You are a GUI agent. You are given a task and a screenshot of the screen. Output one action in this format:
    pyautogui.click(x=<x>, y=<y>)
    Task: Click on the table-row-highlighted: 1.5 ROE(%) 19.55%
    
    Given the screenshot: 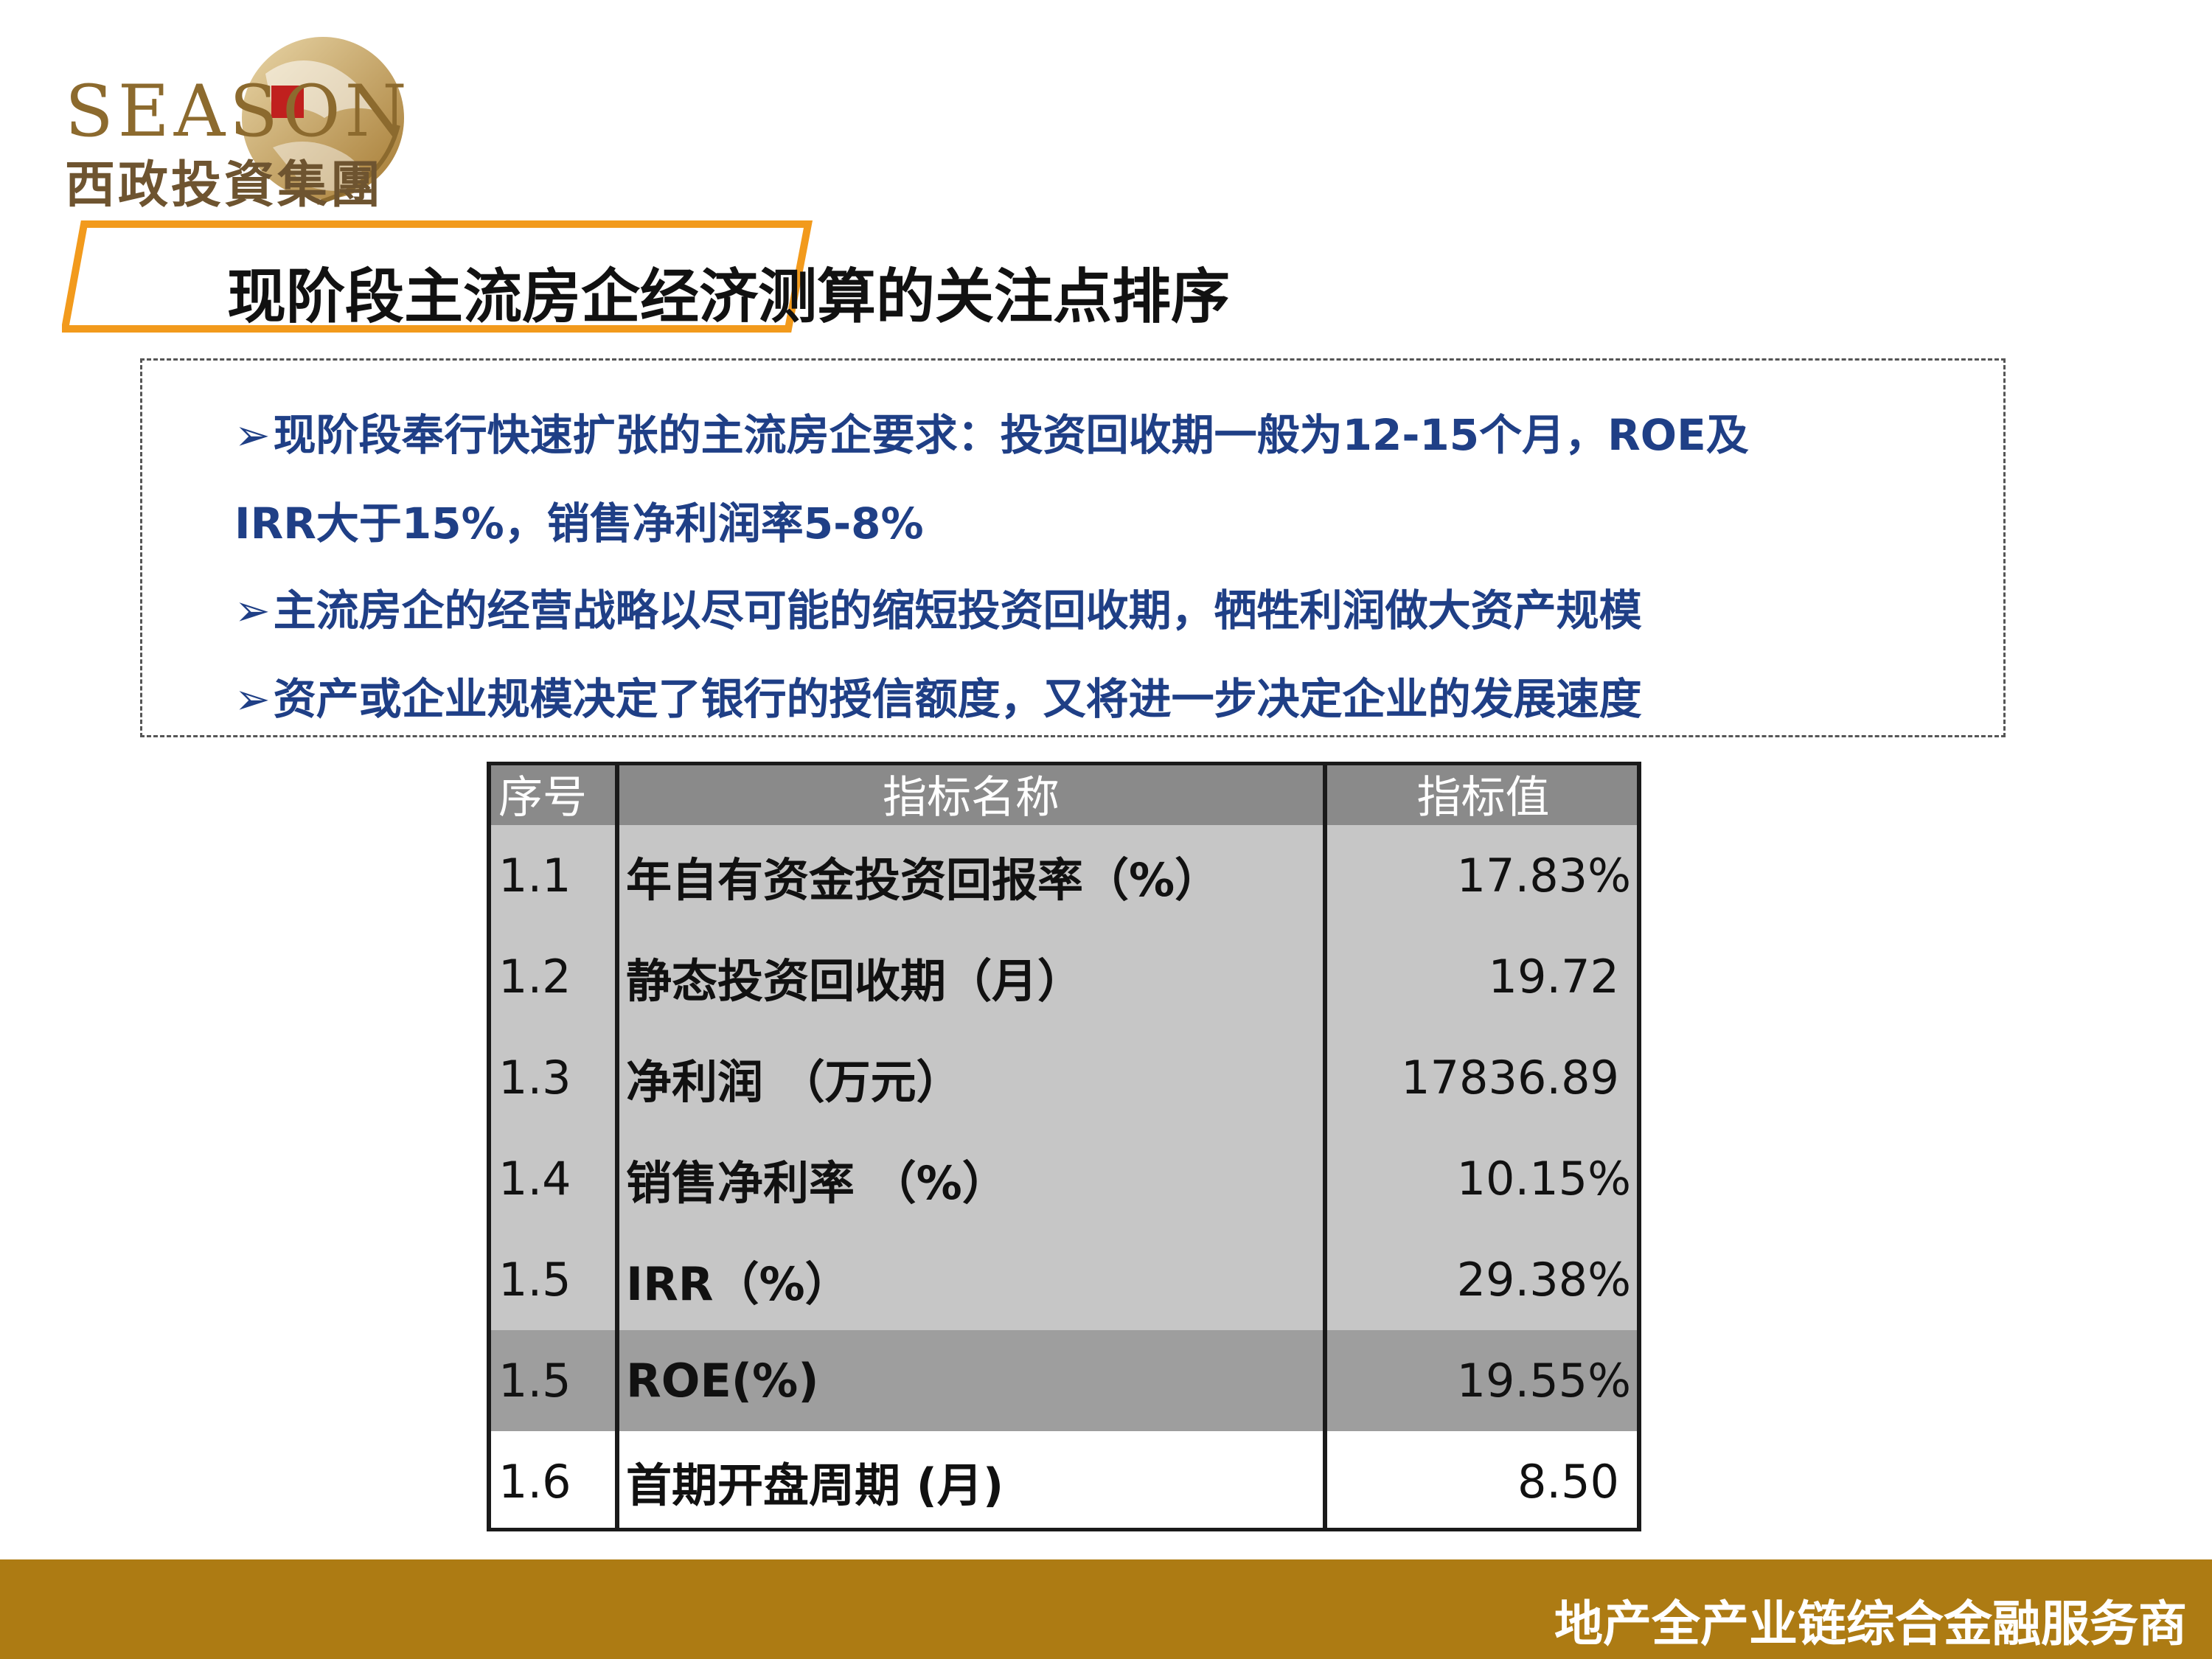 What is the action you would take?
    pyautogui.click(x=1064, y=1380)
    